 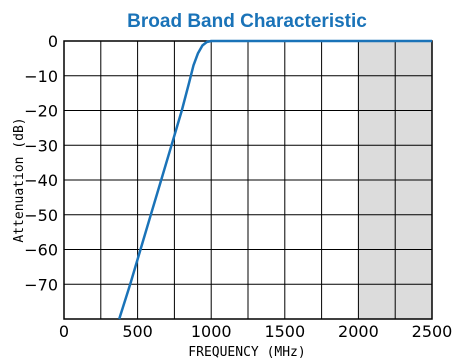 I want to click on chart-title: Broad Band Characteristic, so click(x=247, y=21).